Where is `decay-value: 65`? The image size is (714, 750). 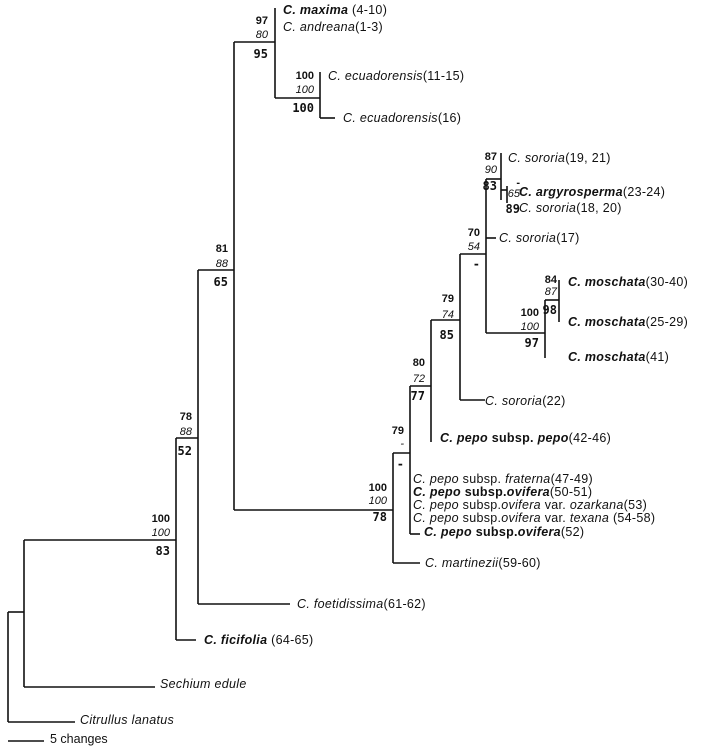 decay-value: 65 is located at coordinates (221, 282).